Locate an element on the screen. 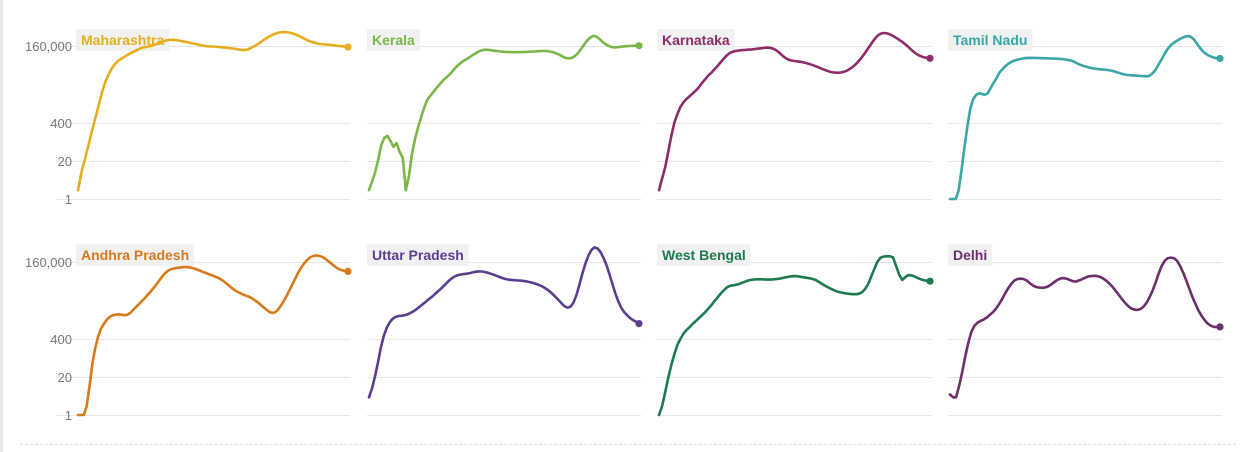  state-name-label: Tamil Nadu is located at coordinates (990, 40).